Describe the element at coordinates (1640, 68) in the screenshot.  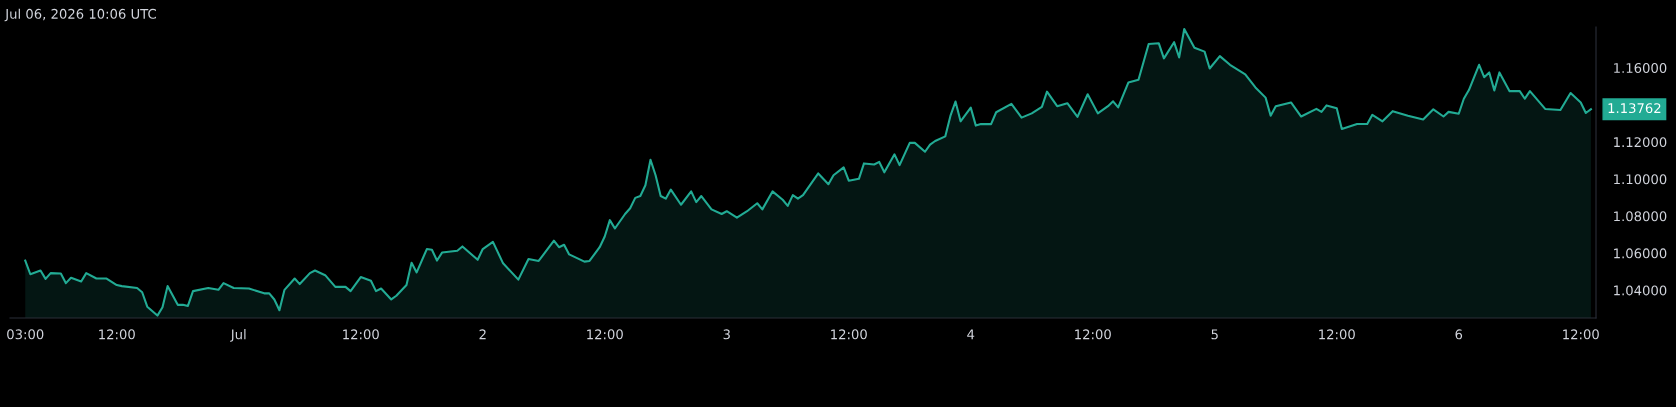
I see `y-tick-label: 1.16000` at that location.